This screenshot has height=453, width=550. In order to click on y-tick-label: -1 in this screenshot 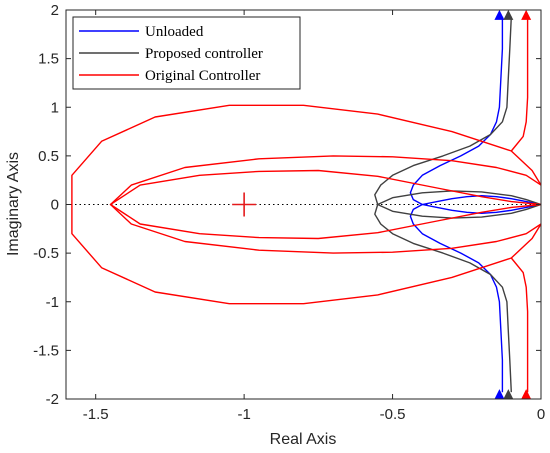, I will do `click(52, 302)`.